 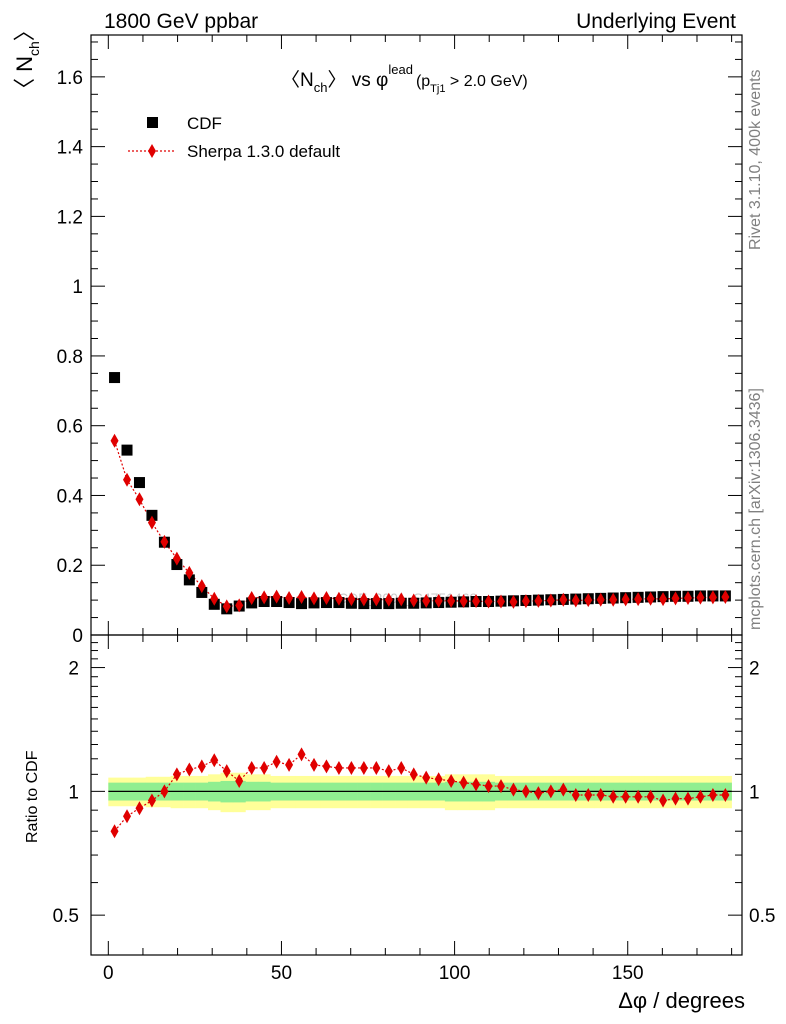 I want to click on header-right: Underlying Event, so click(x=656, y=21).